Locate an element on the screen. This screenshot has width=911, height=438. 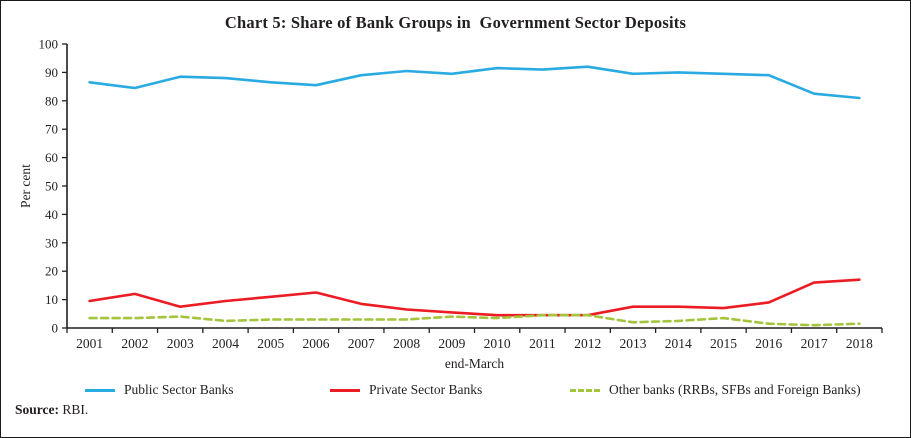
legend-item-private-sector-banks: Private Sector Banks is located at coordinates (406, 390).